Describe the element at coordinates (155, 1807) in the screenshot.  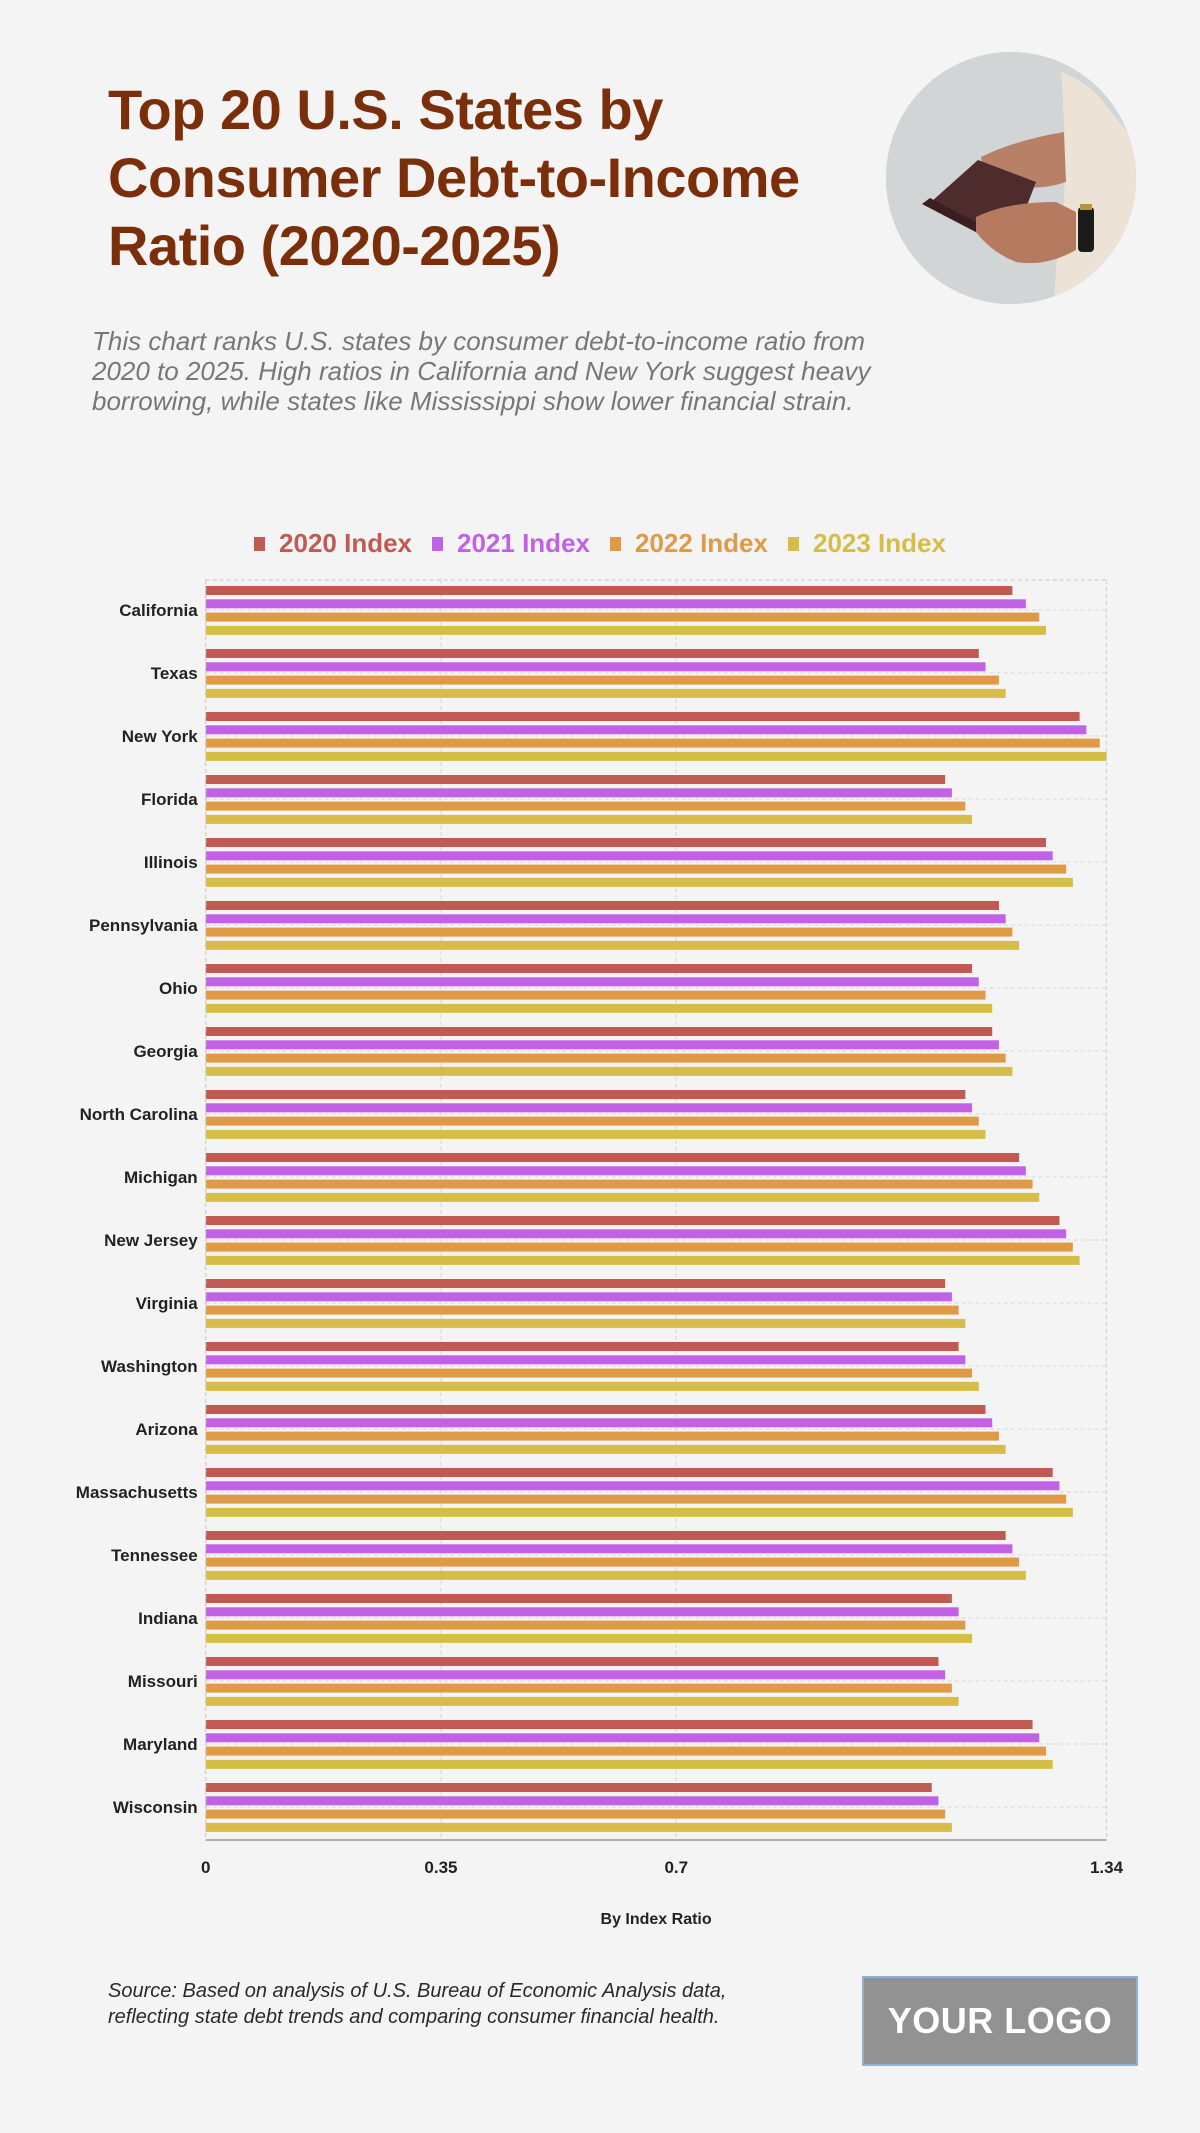
I see `category-label: Wisconsin` at that location.